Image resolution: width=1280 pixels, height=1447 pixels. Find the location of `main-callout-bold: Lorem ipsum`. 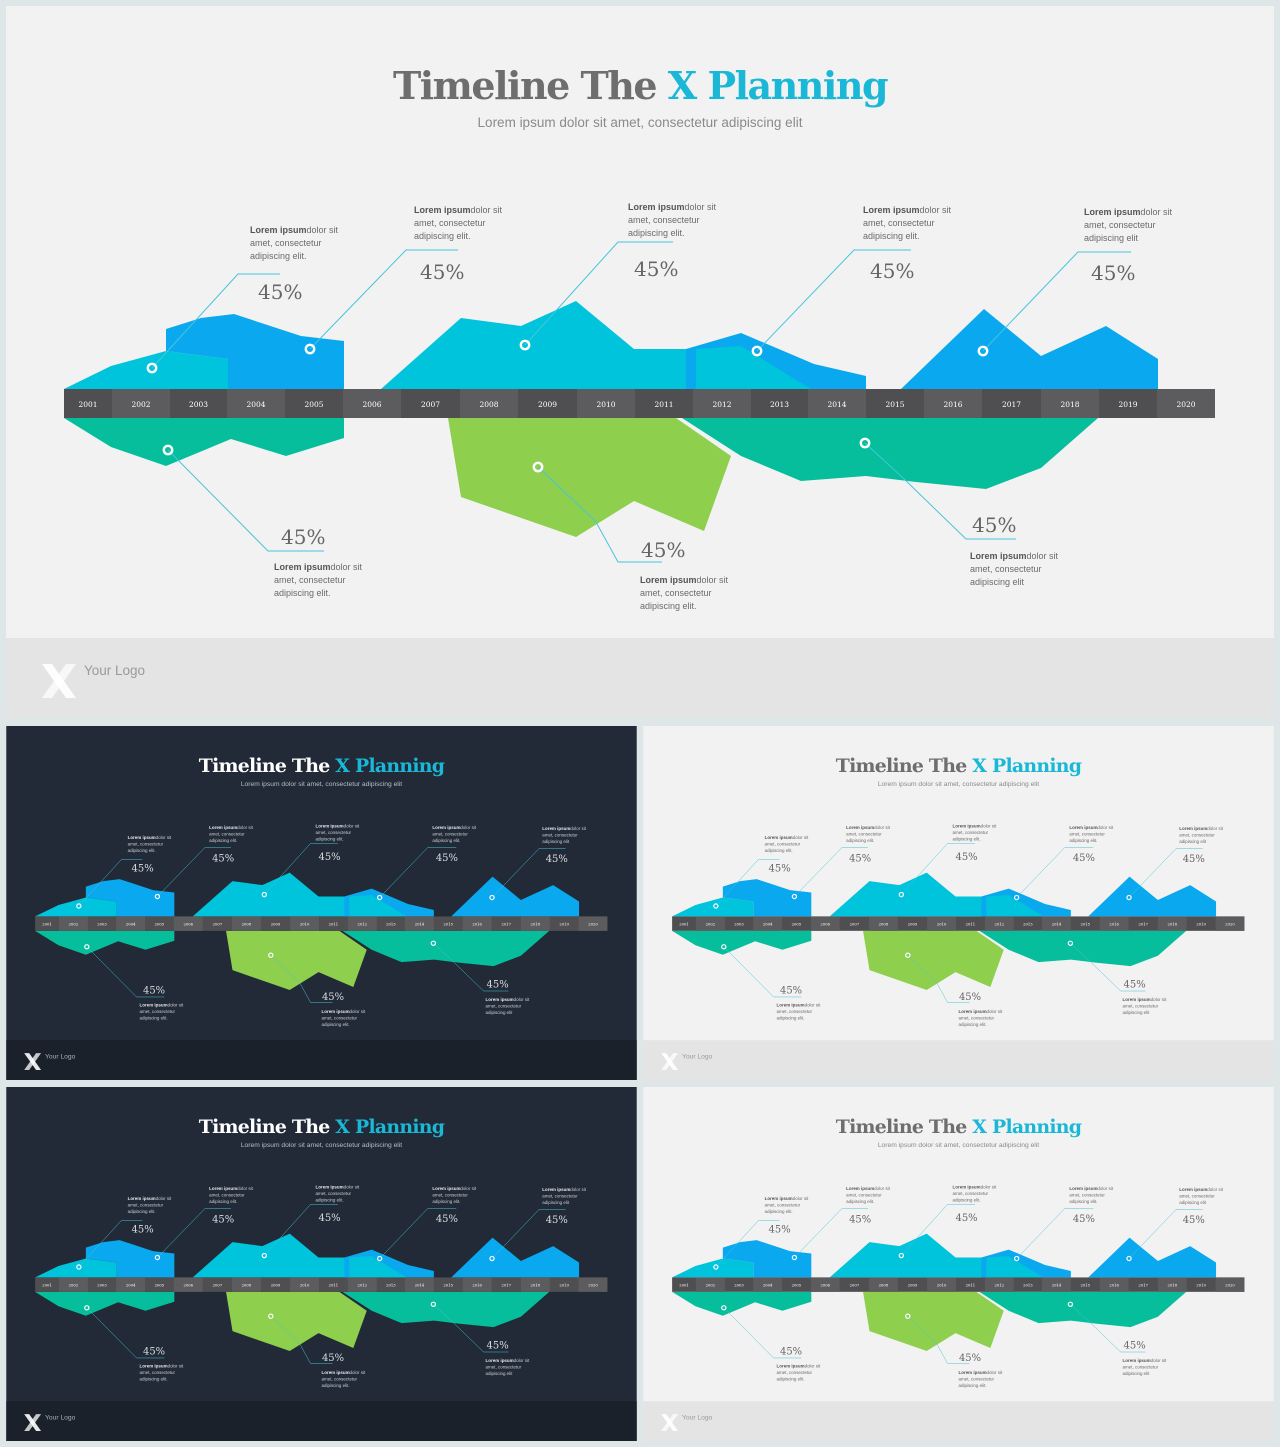

main-callout-bold: Lorem ipsum is located at coordinates (668, 580).